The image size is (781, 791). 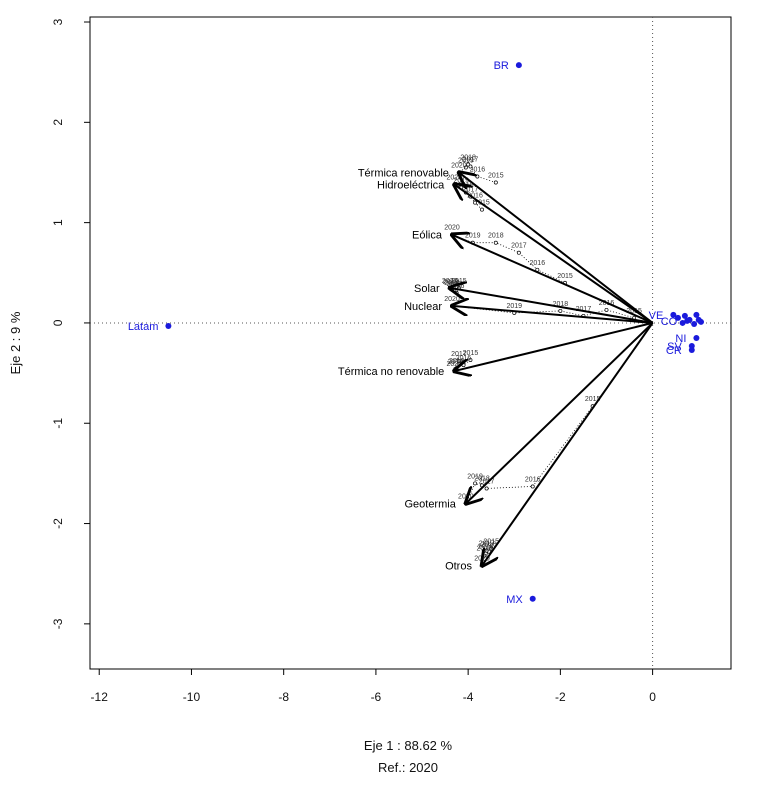 What do you see at coordinates (408, 745) in the screenshot?
I see `x-axis-title: Eje 1 : 88.62 %` at bounding box center [408, 745].